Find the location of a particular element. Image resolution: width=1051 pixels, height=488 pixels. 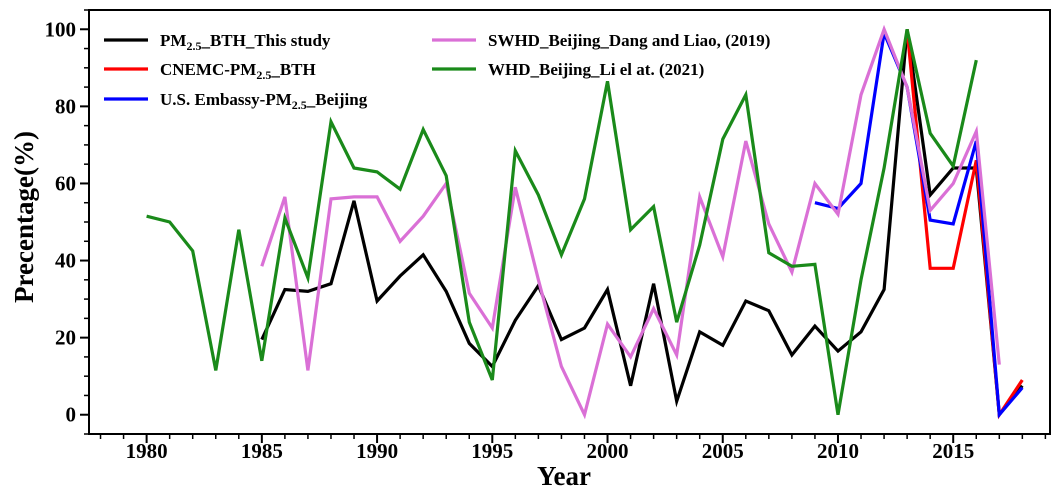

x-tick-label: 1980 is located at coordinates (147, 451).